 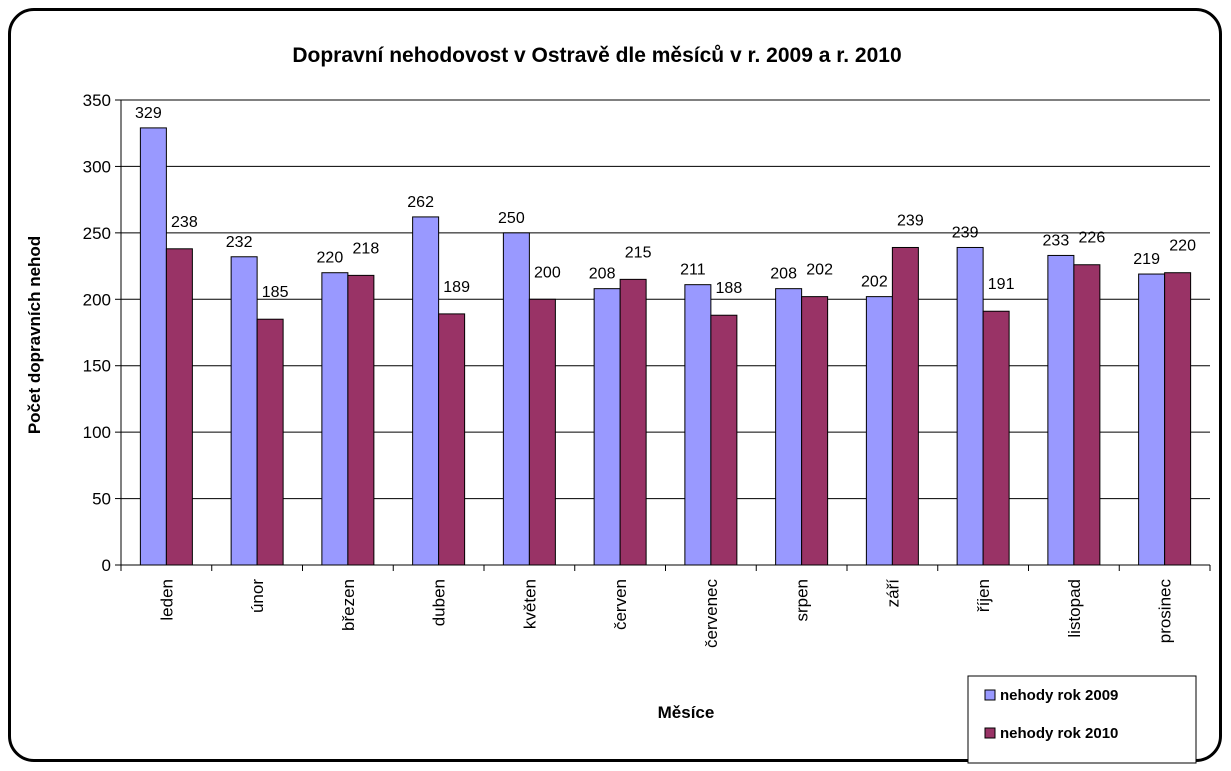 What do you see at coordinates (638, 252) in the screenshot?
I see `data-label: 215` at bounding box center [638, 252].